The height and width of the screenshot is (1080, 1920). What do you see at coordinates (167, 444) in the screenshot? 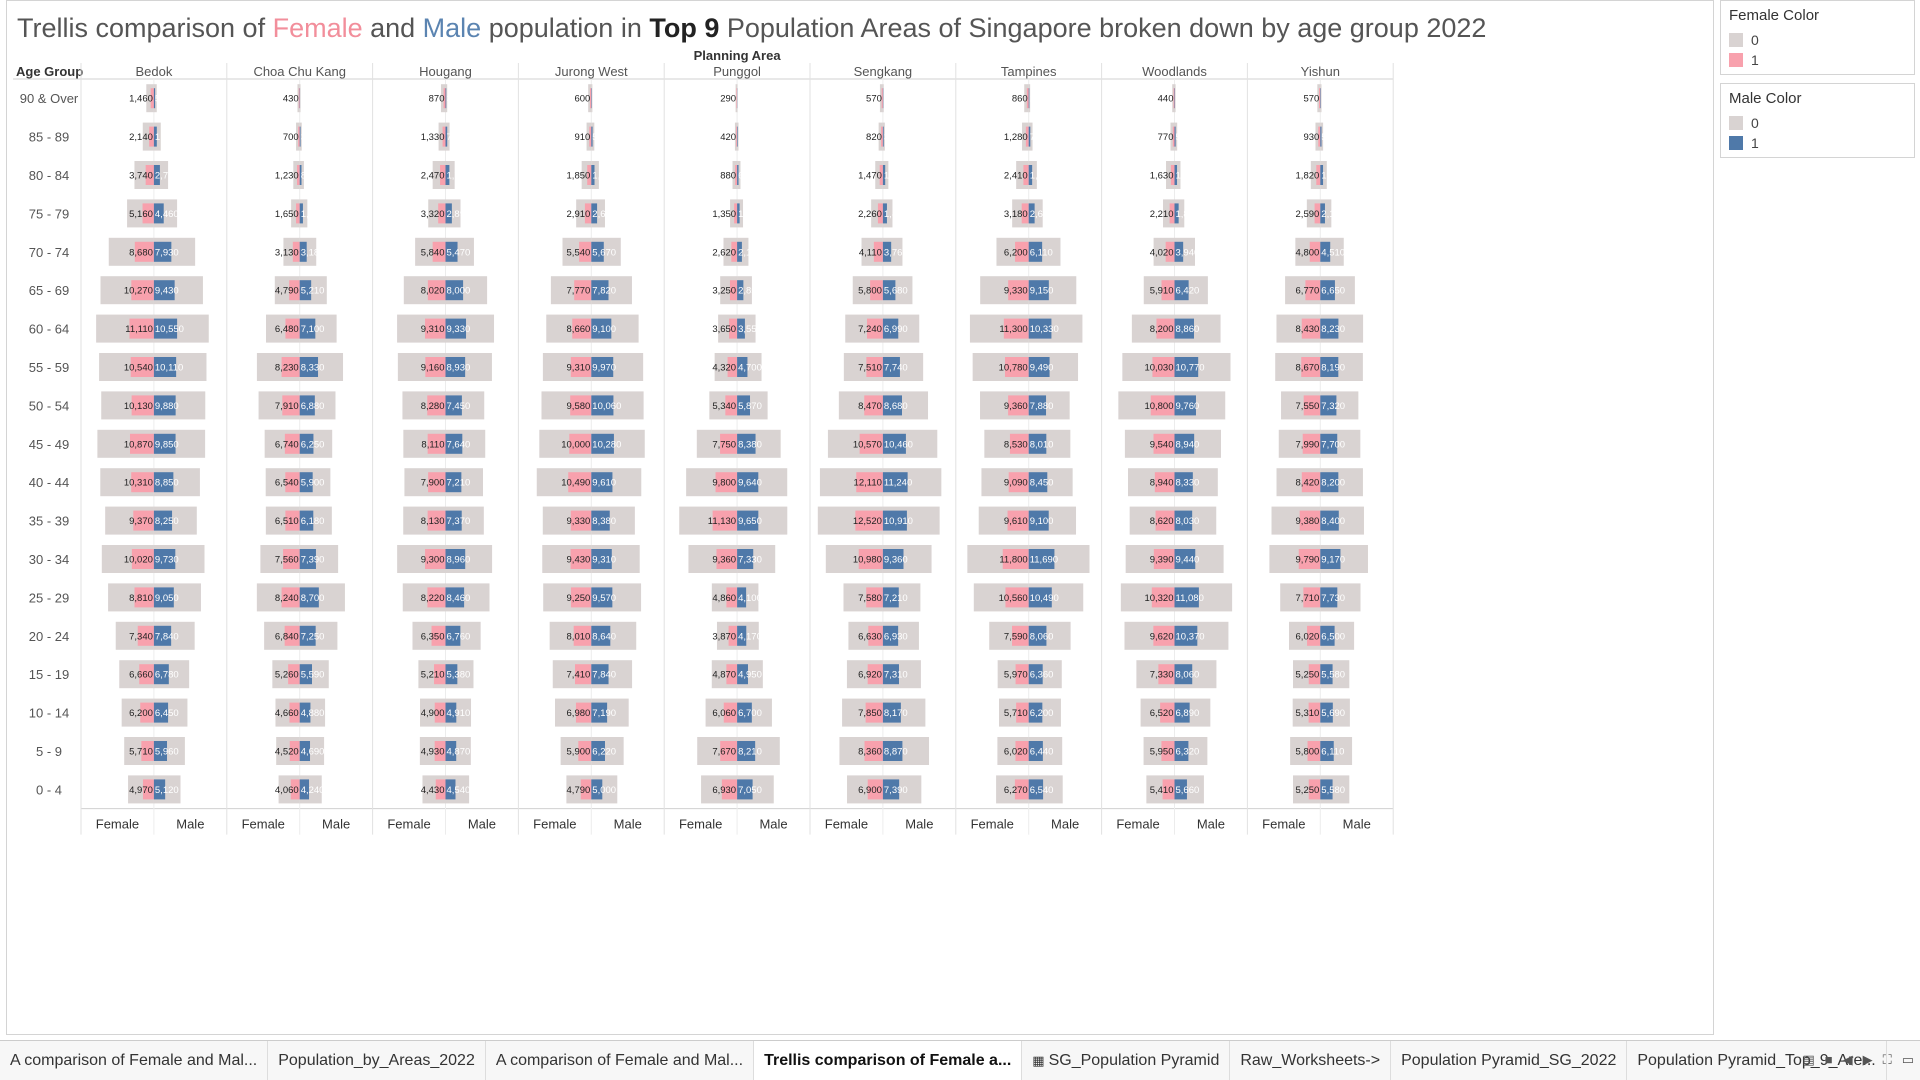
I see `label-male-bedok-45-49: 9,850` at bounding box center [167, 444].